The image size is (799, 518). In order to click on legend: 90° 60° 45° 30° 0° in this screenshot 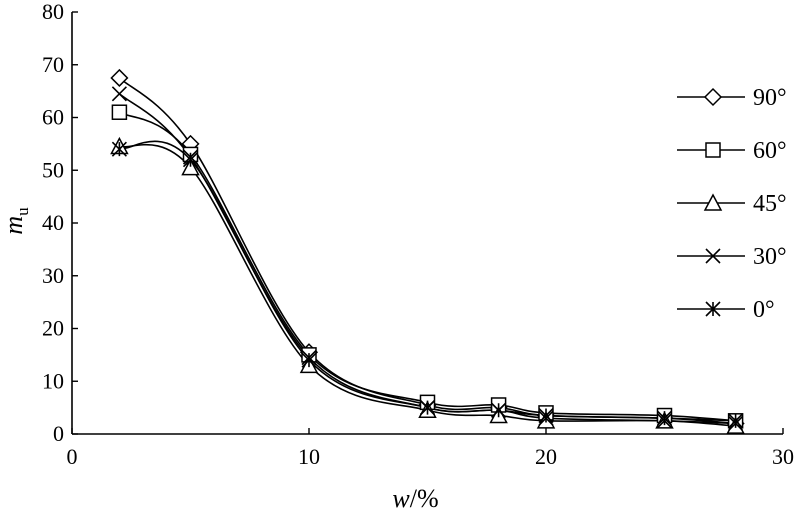, I will do `click(732, 204)`.